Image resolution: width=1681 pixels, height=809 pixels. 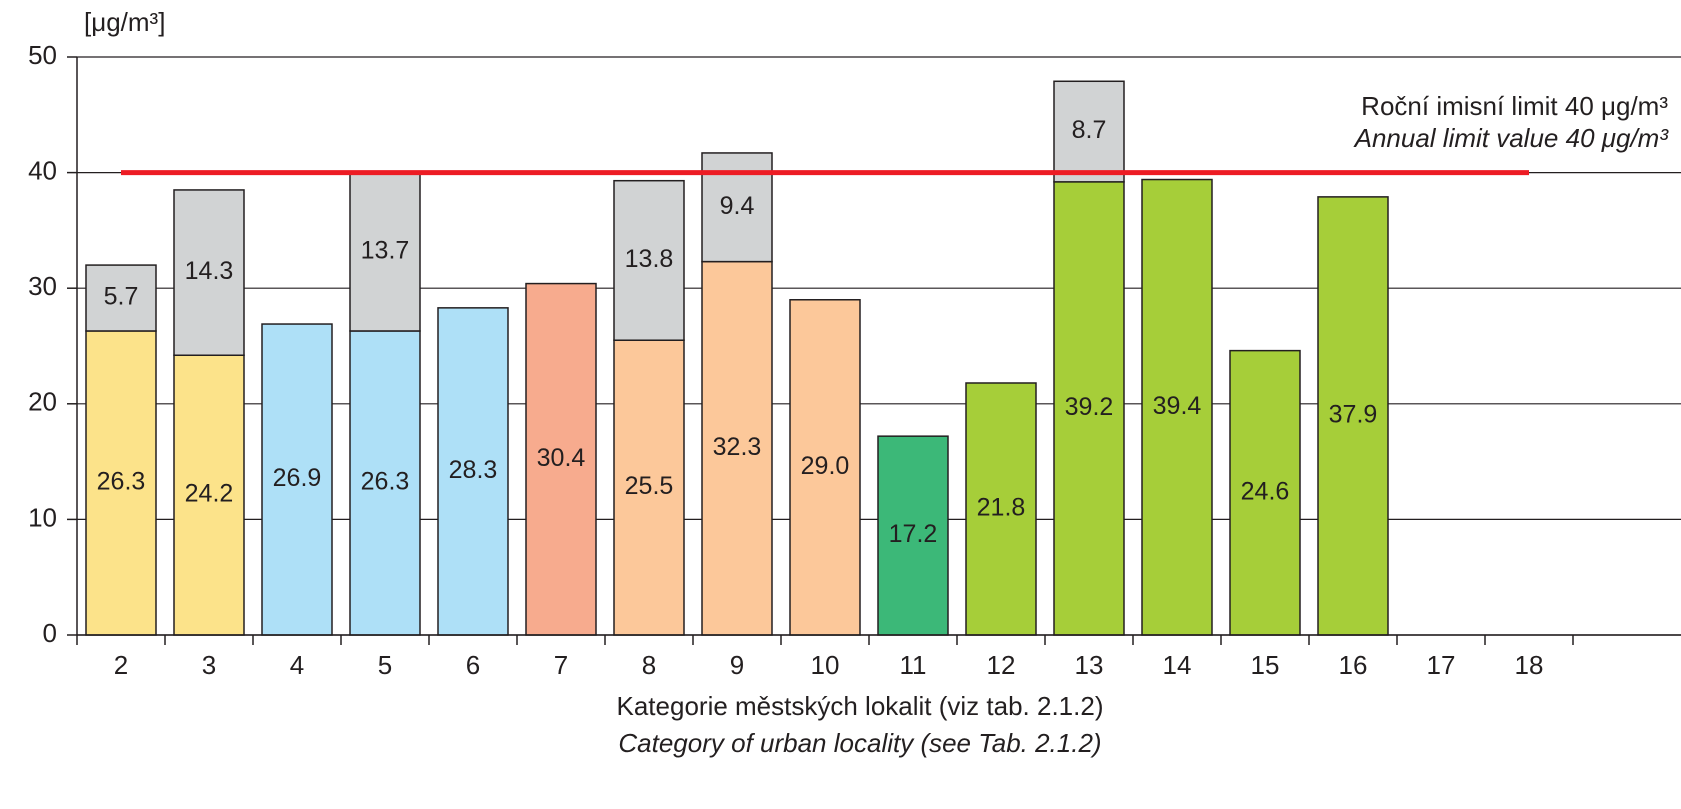 I want to click on data-label: 28.3, so click(x=473, y=470).